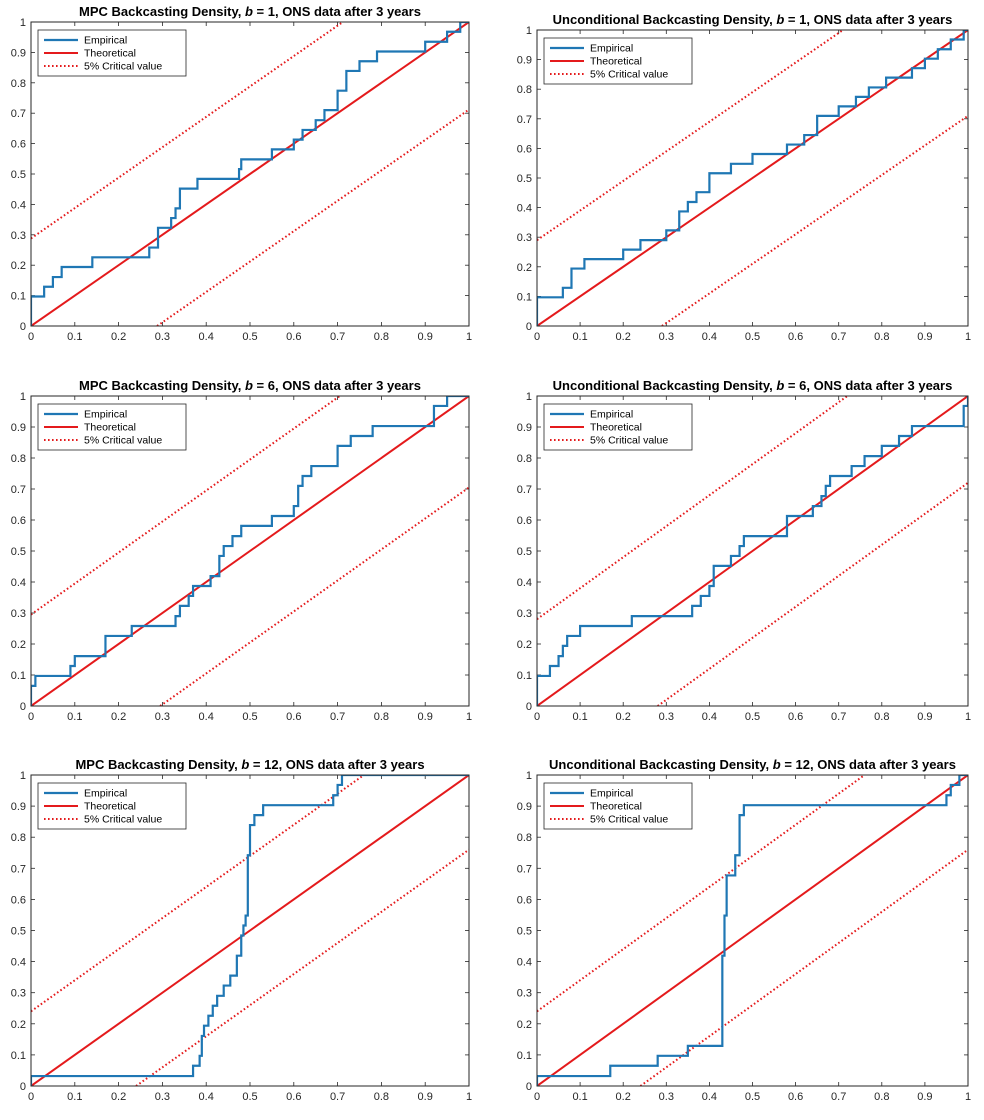  What do you see at coordinates (112, 427) in the screenshot?
I see `legend-box` at bounding box center [112, 427].